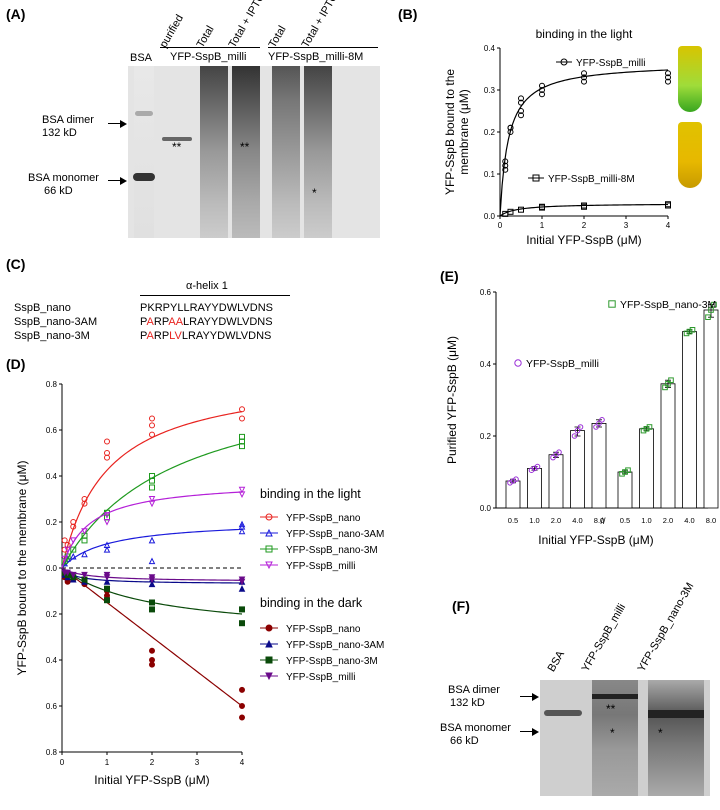 This screenshot has height=810, width=720. I want to click on gel-f-dimer-label: BSA dimer, so click(474, 690).